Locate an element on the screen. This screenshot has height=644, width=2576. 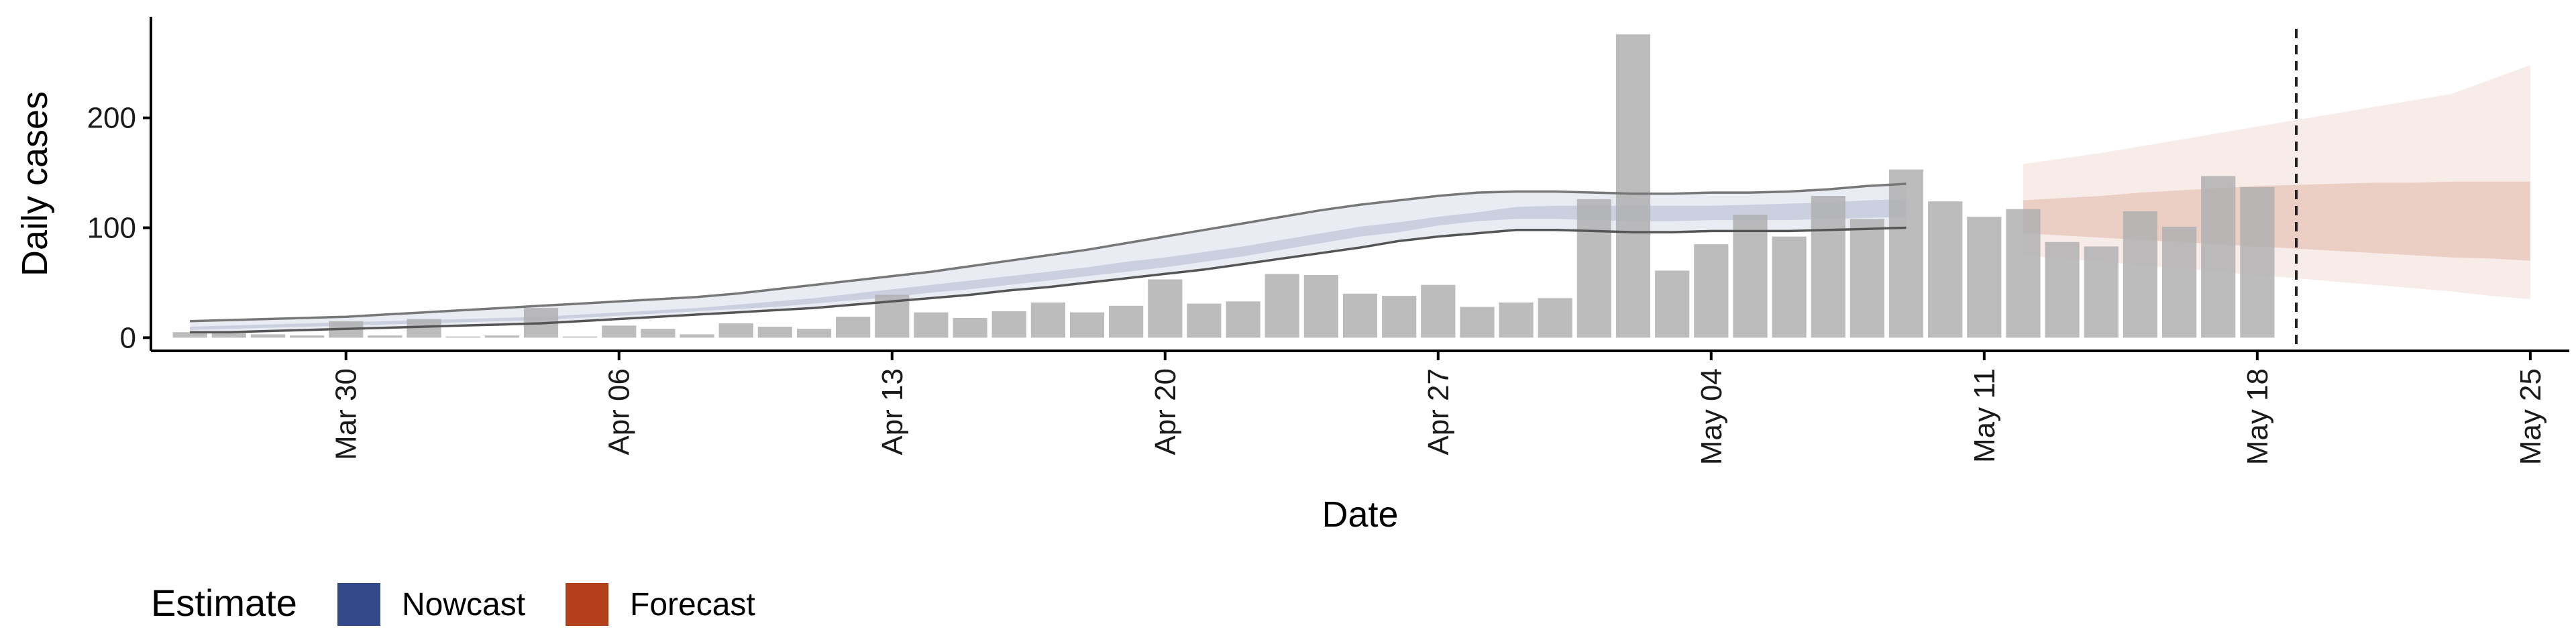
y-ticks: 0 100 200 is located at coordinates (119, 228).